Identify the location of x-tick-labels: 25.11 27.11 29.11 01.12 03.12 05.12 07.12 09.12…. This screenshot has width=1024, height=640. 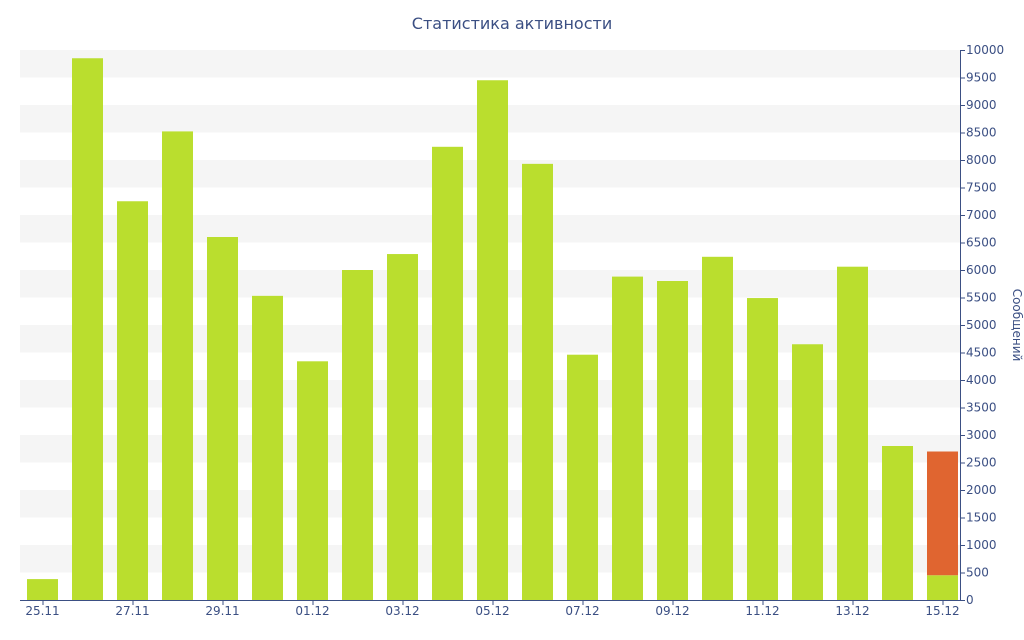
(492, 611).